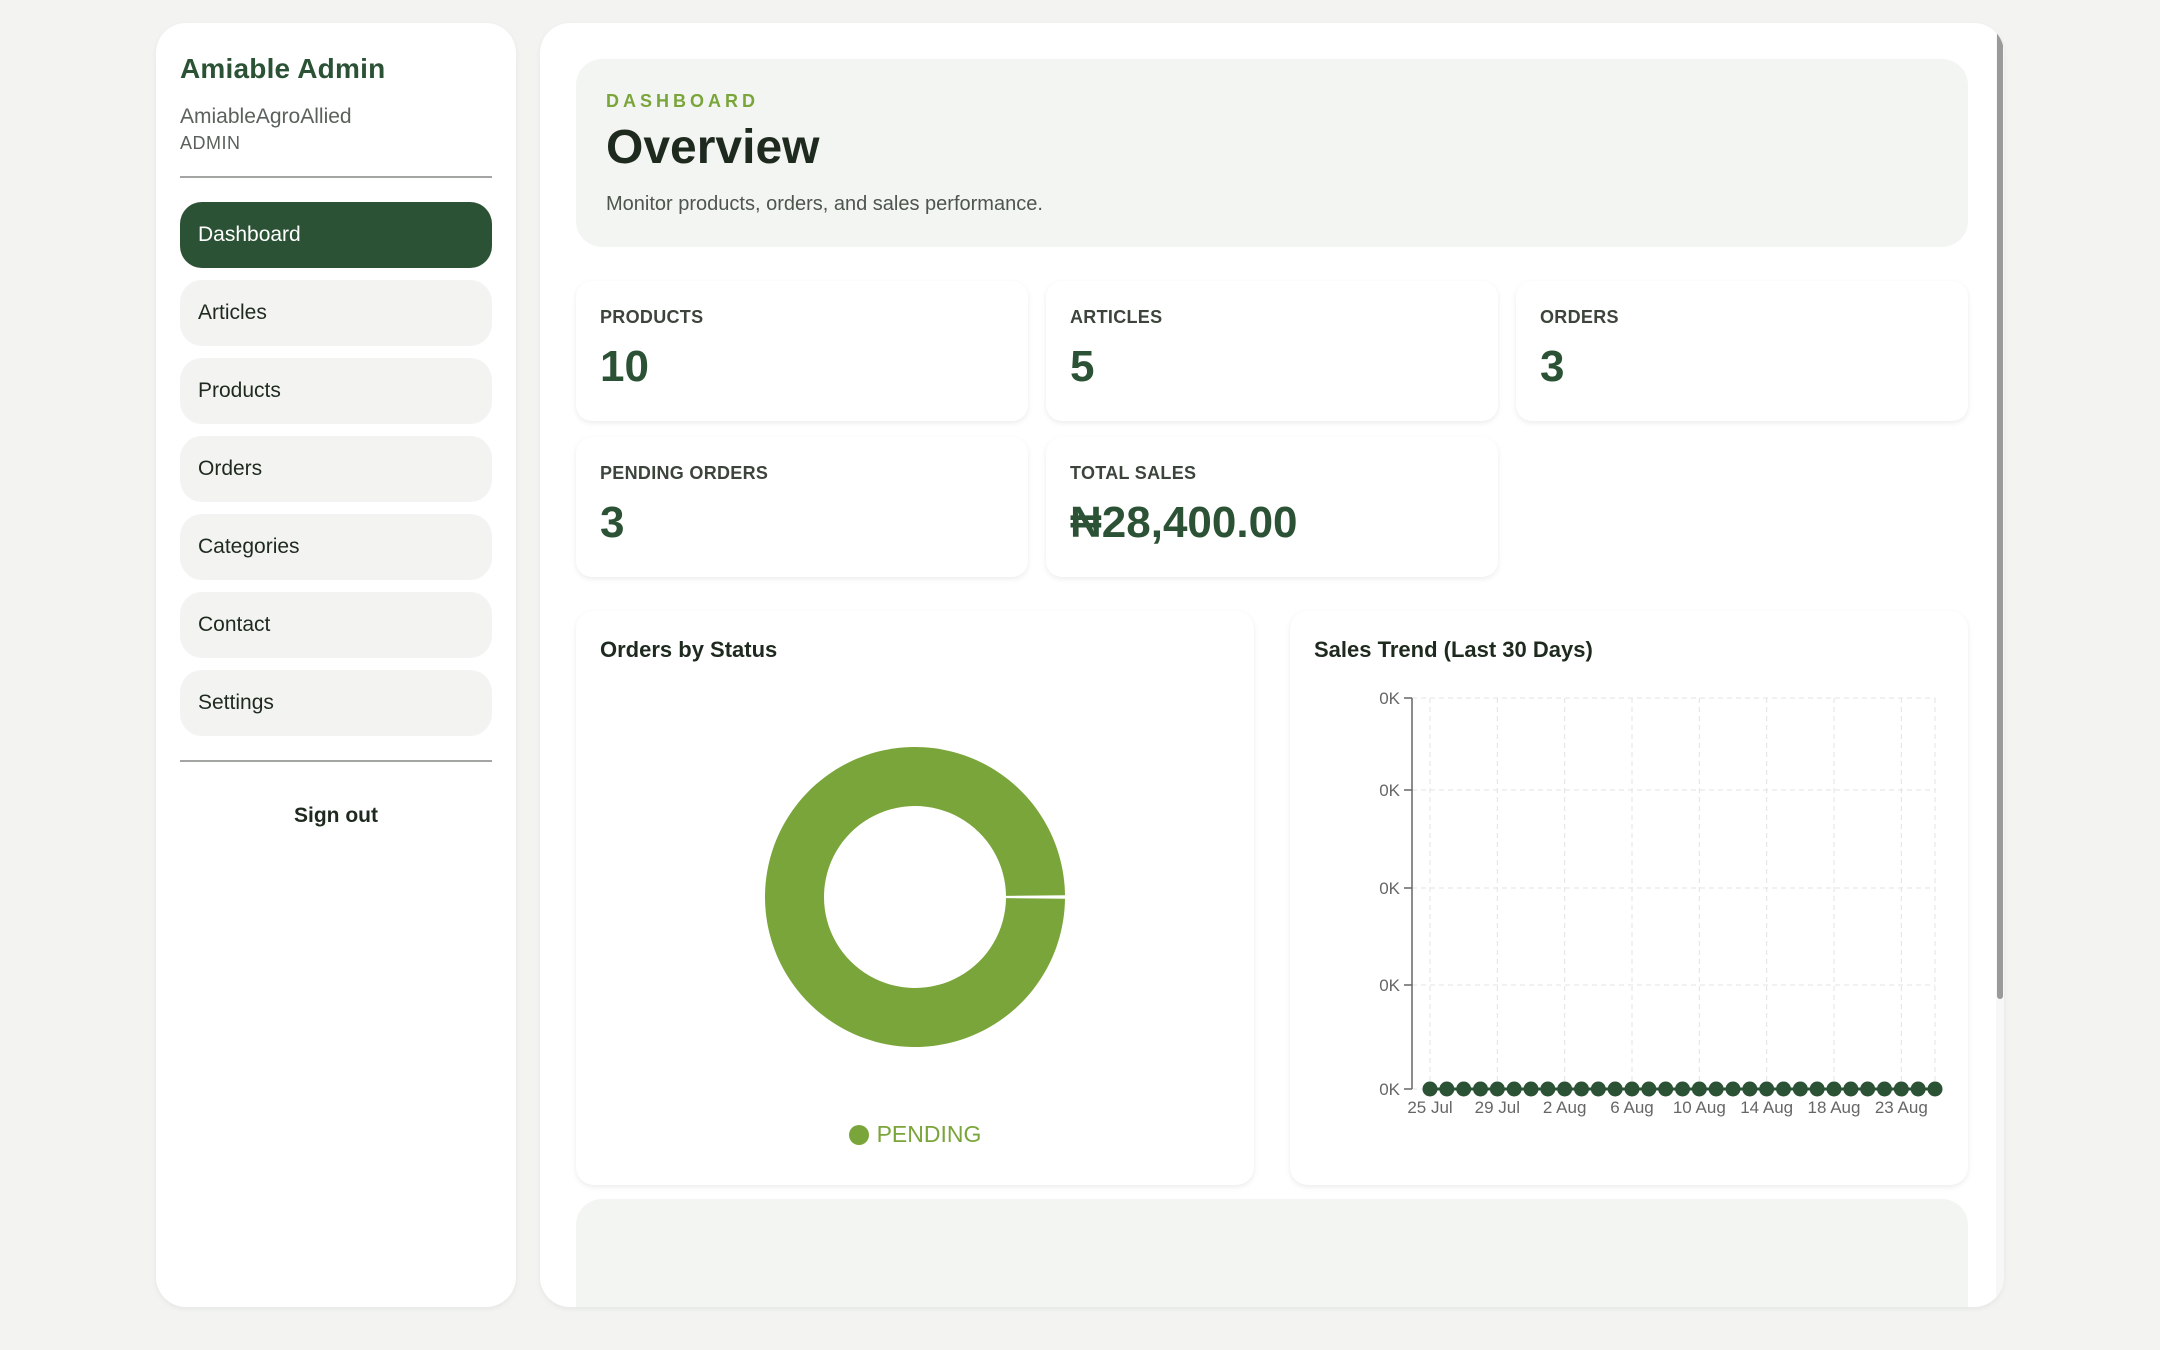 The width and height of the screenshot is (2160, 1350). Describe the element at coordinates (336, 547) in the screenshot. I see `sidebar-item-categories: Categories` at that location.